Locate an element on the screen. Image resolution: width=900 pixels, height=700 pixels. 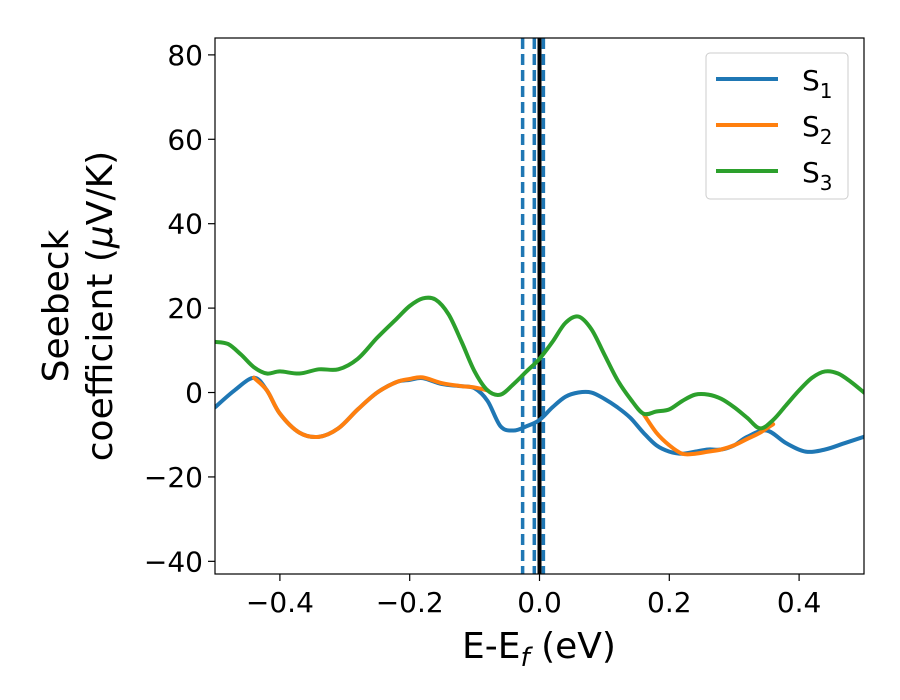
series-line-s3 is located at coordinates (539, 363).